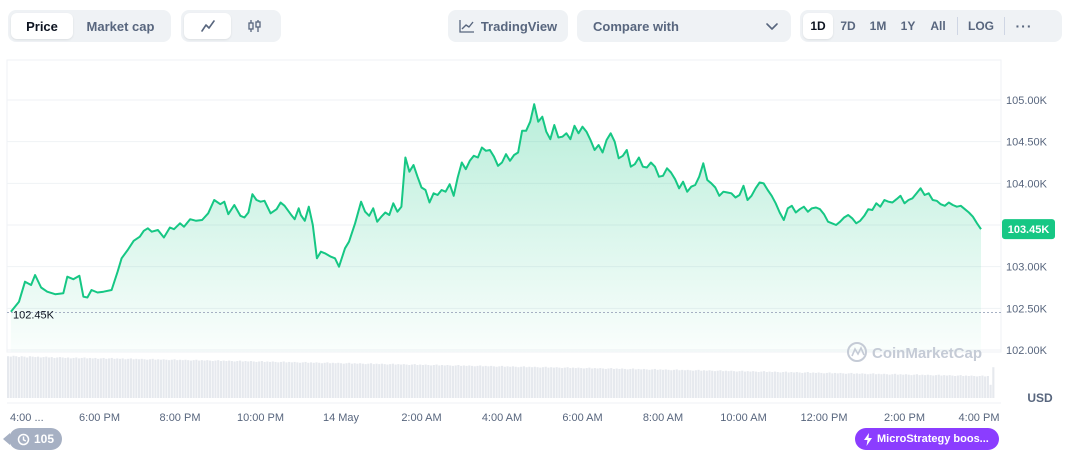  What do you see at coordinates (878, 26) in the screenshot?
I see `range-1m: 1M` at bounding box center [878, 26].